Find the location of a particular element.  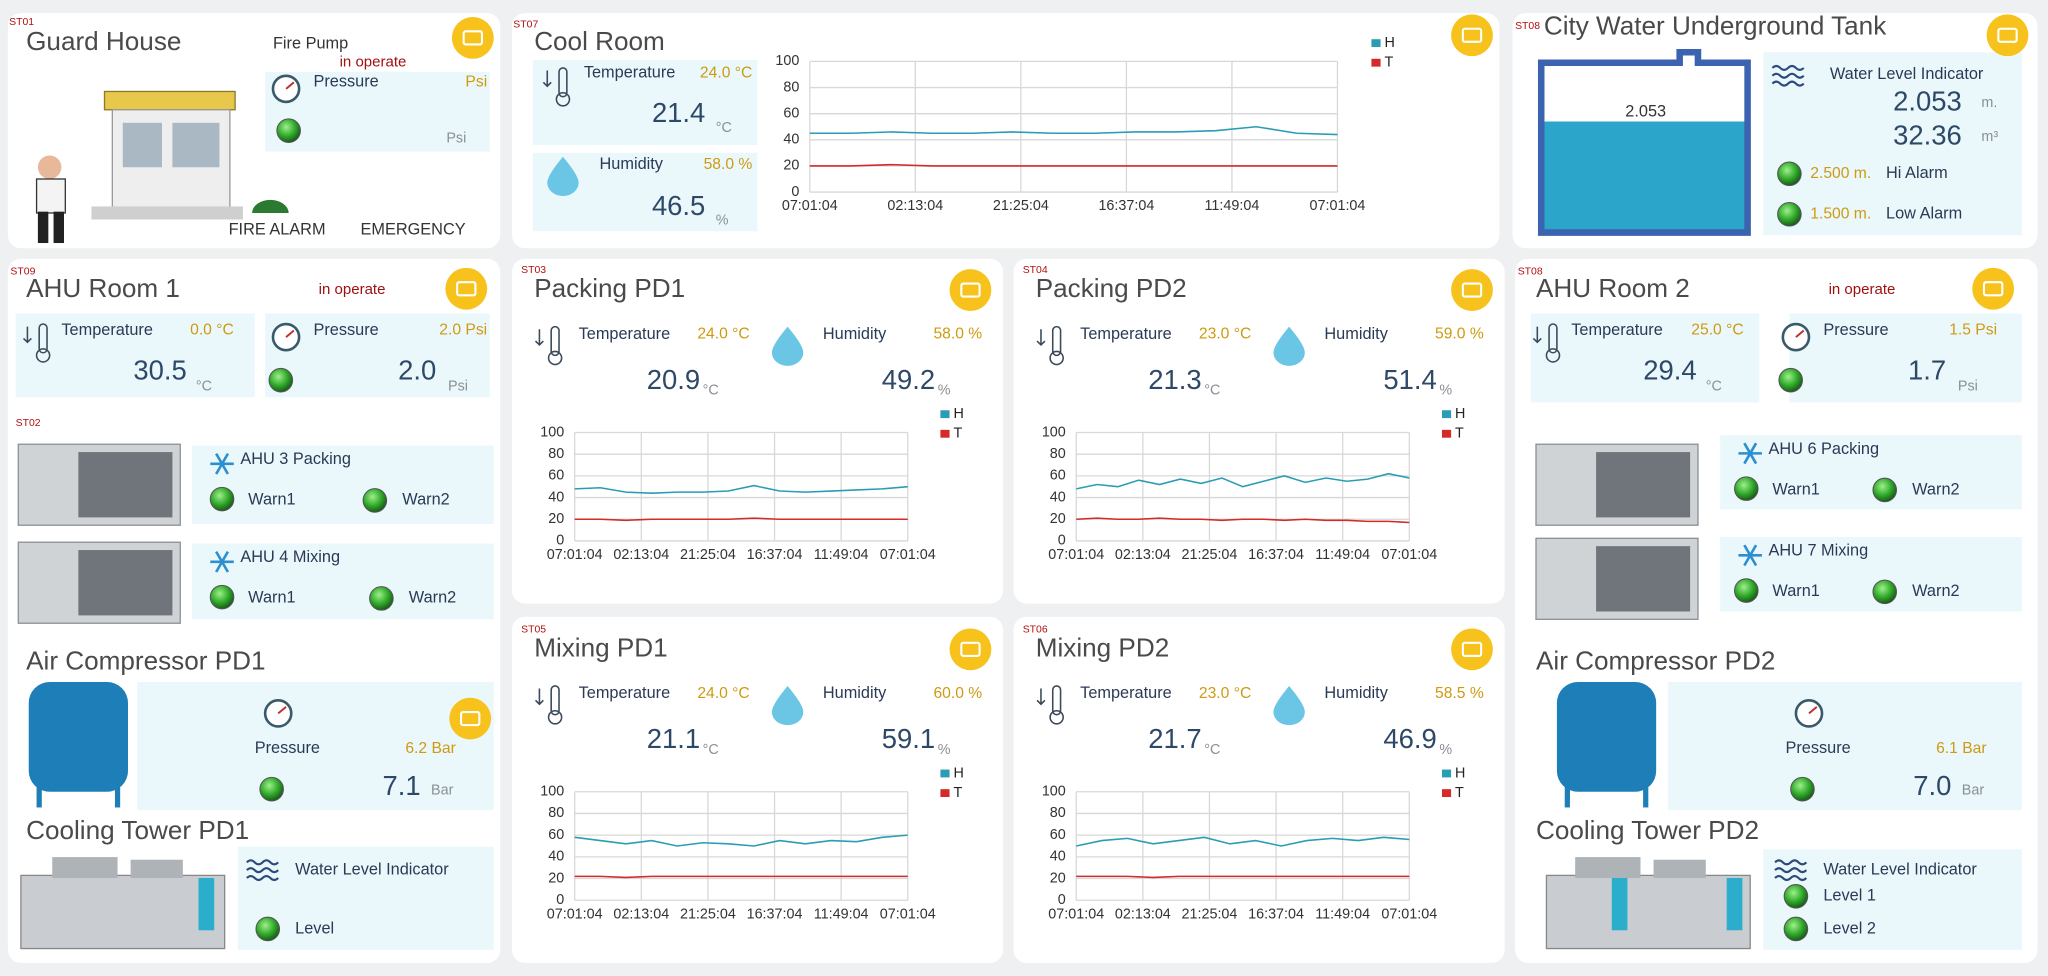

label: 6.2 Bar is located at coordinates (430, 748).